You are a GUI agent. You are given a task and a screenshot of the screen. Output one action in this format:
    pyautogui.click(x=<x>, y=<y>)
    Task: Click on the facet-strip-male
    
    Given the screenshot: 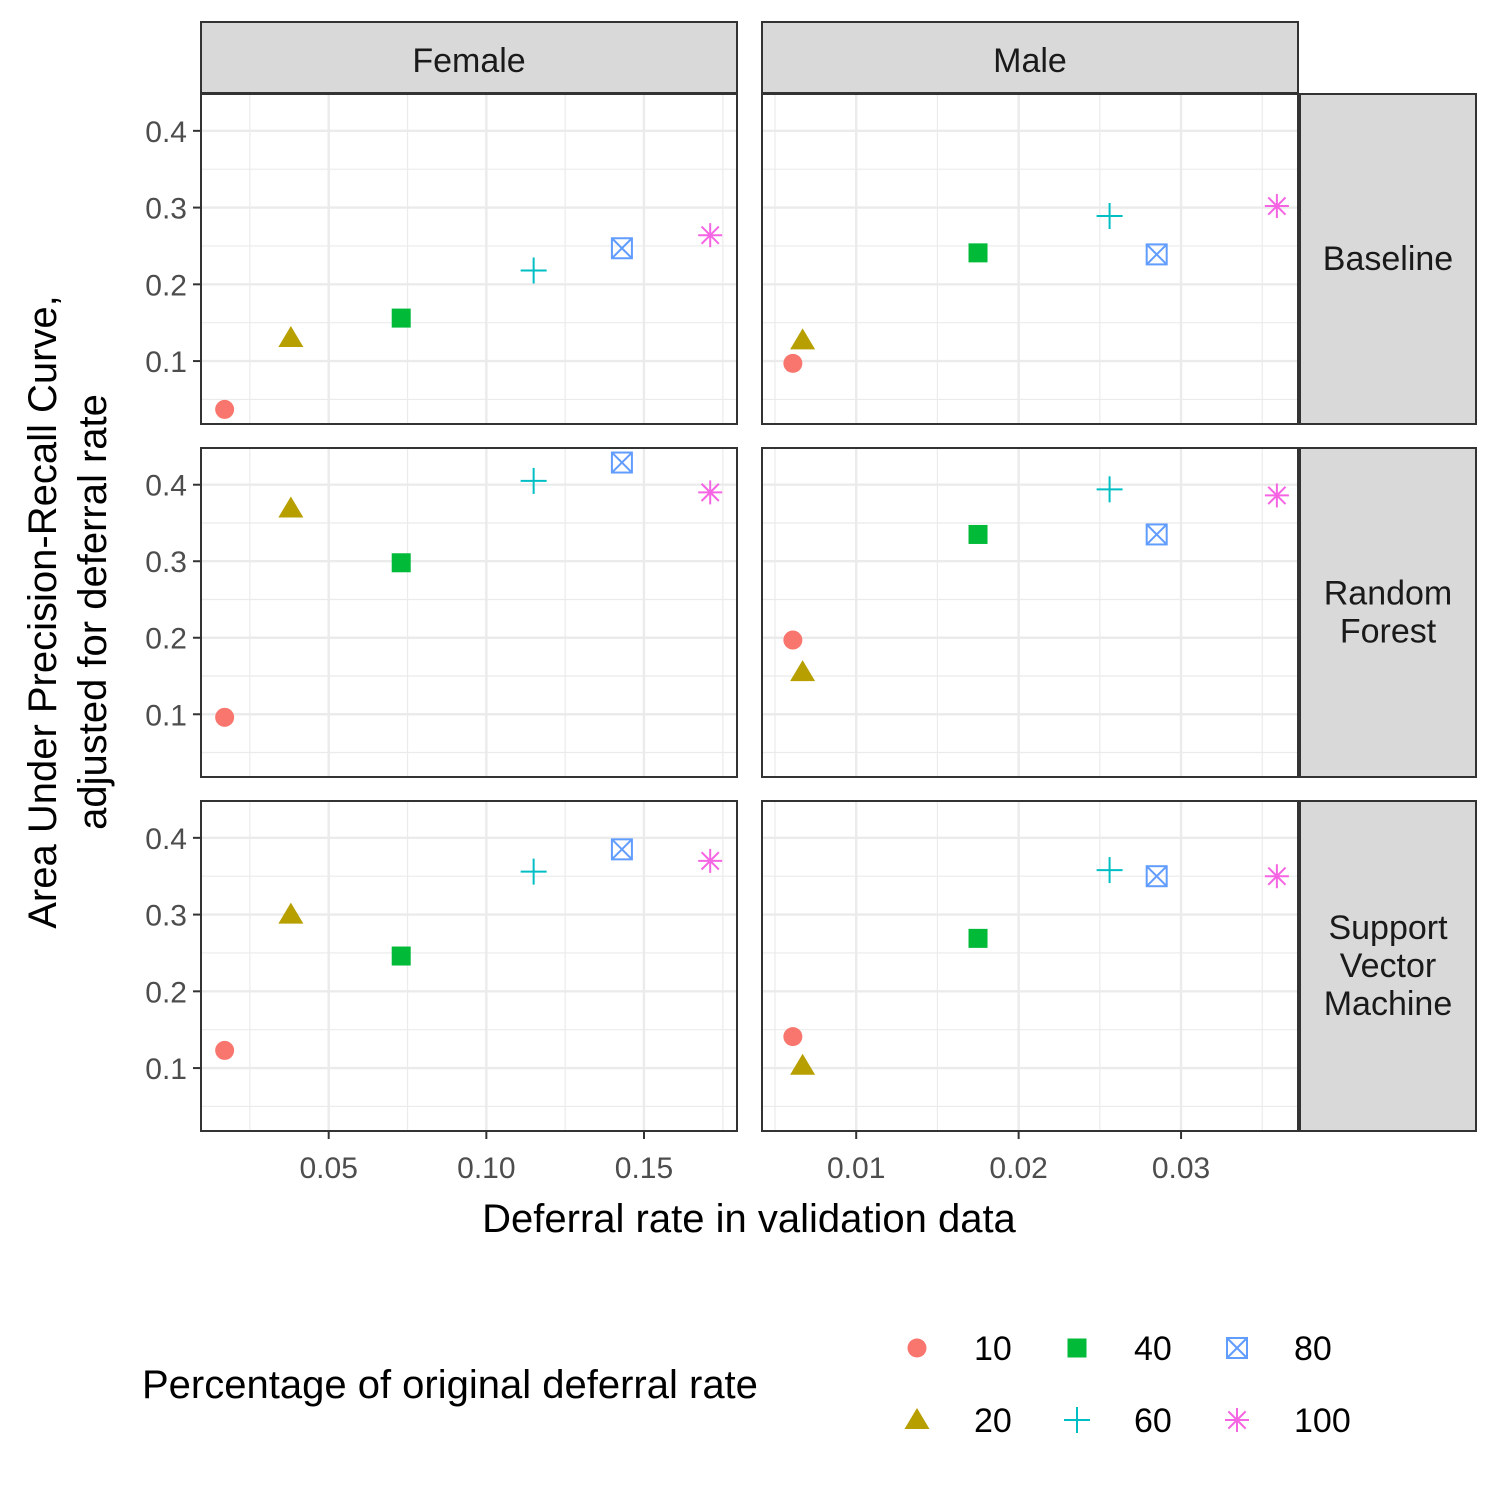 What is the action you would take?
    pyautogui.click(x=1030, y=57)
    